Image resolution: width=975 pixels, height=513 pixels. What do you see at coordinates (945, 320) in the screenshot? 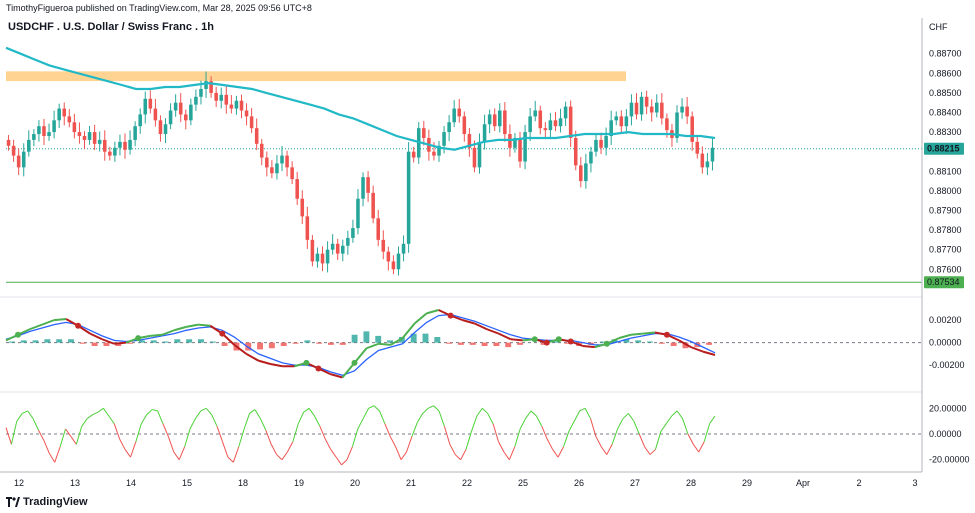
I see `macd-tick-label: 0.00200` at bounding box center [945, 320].